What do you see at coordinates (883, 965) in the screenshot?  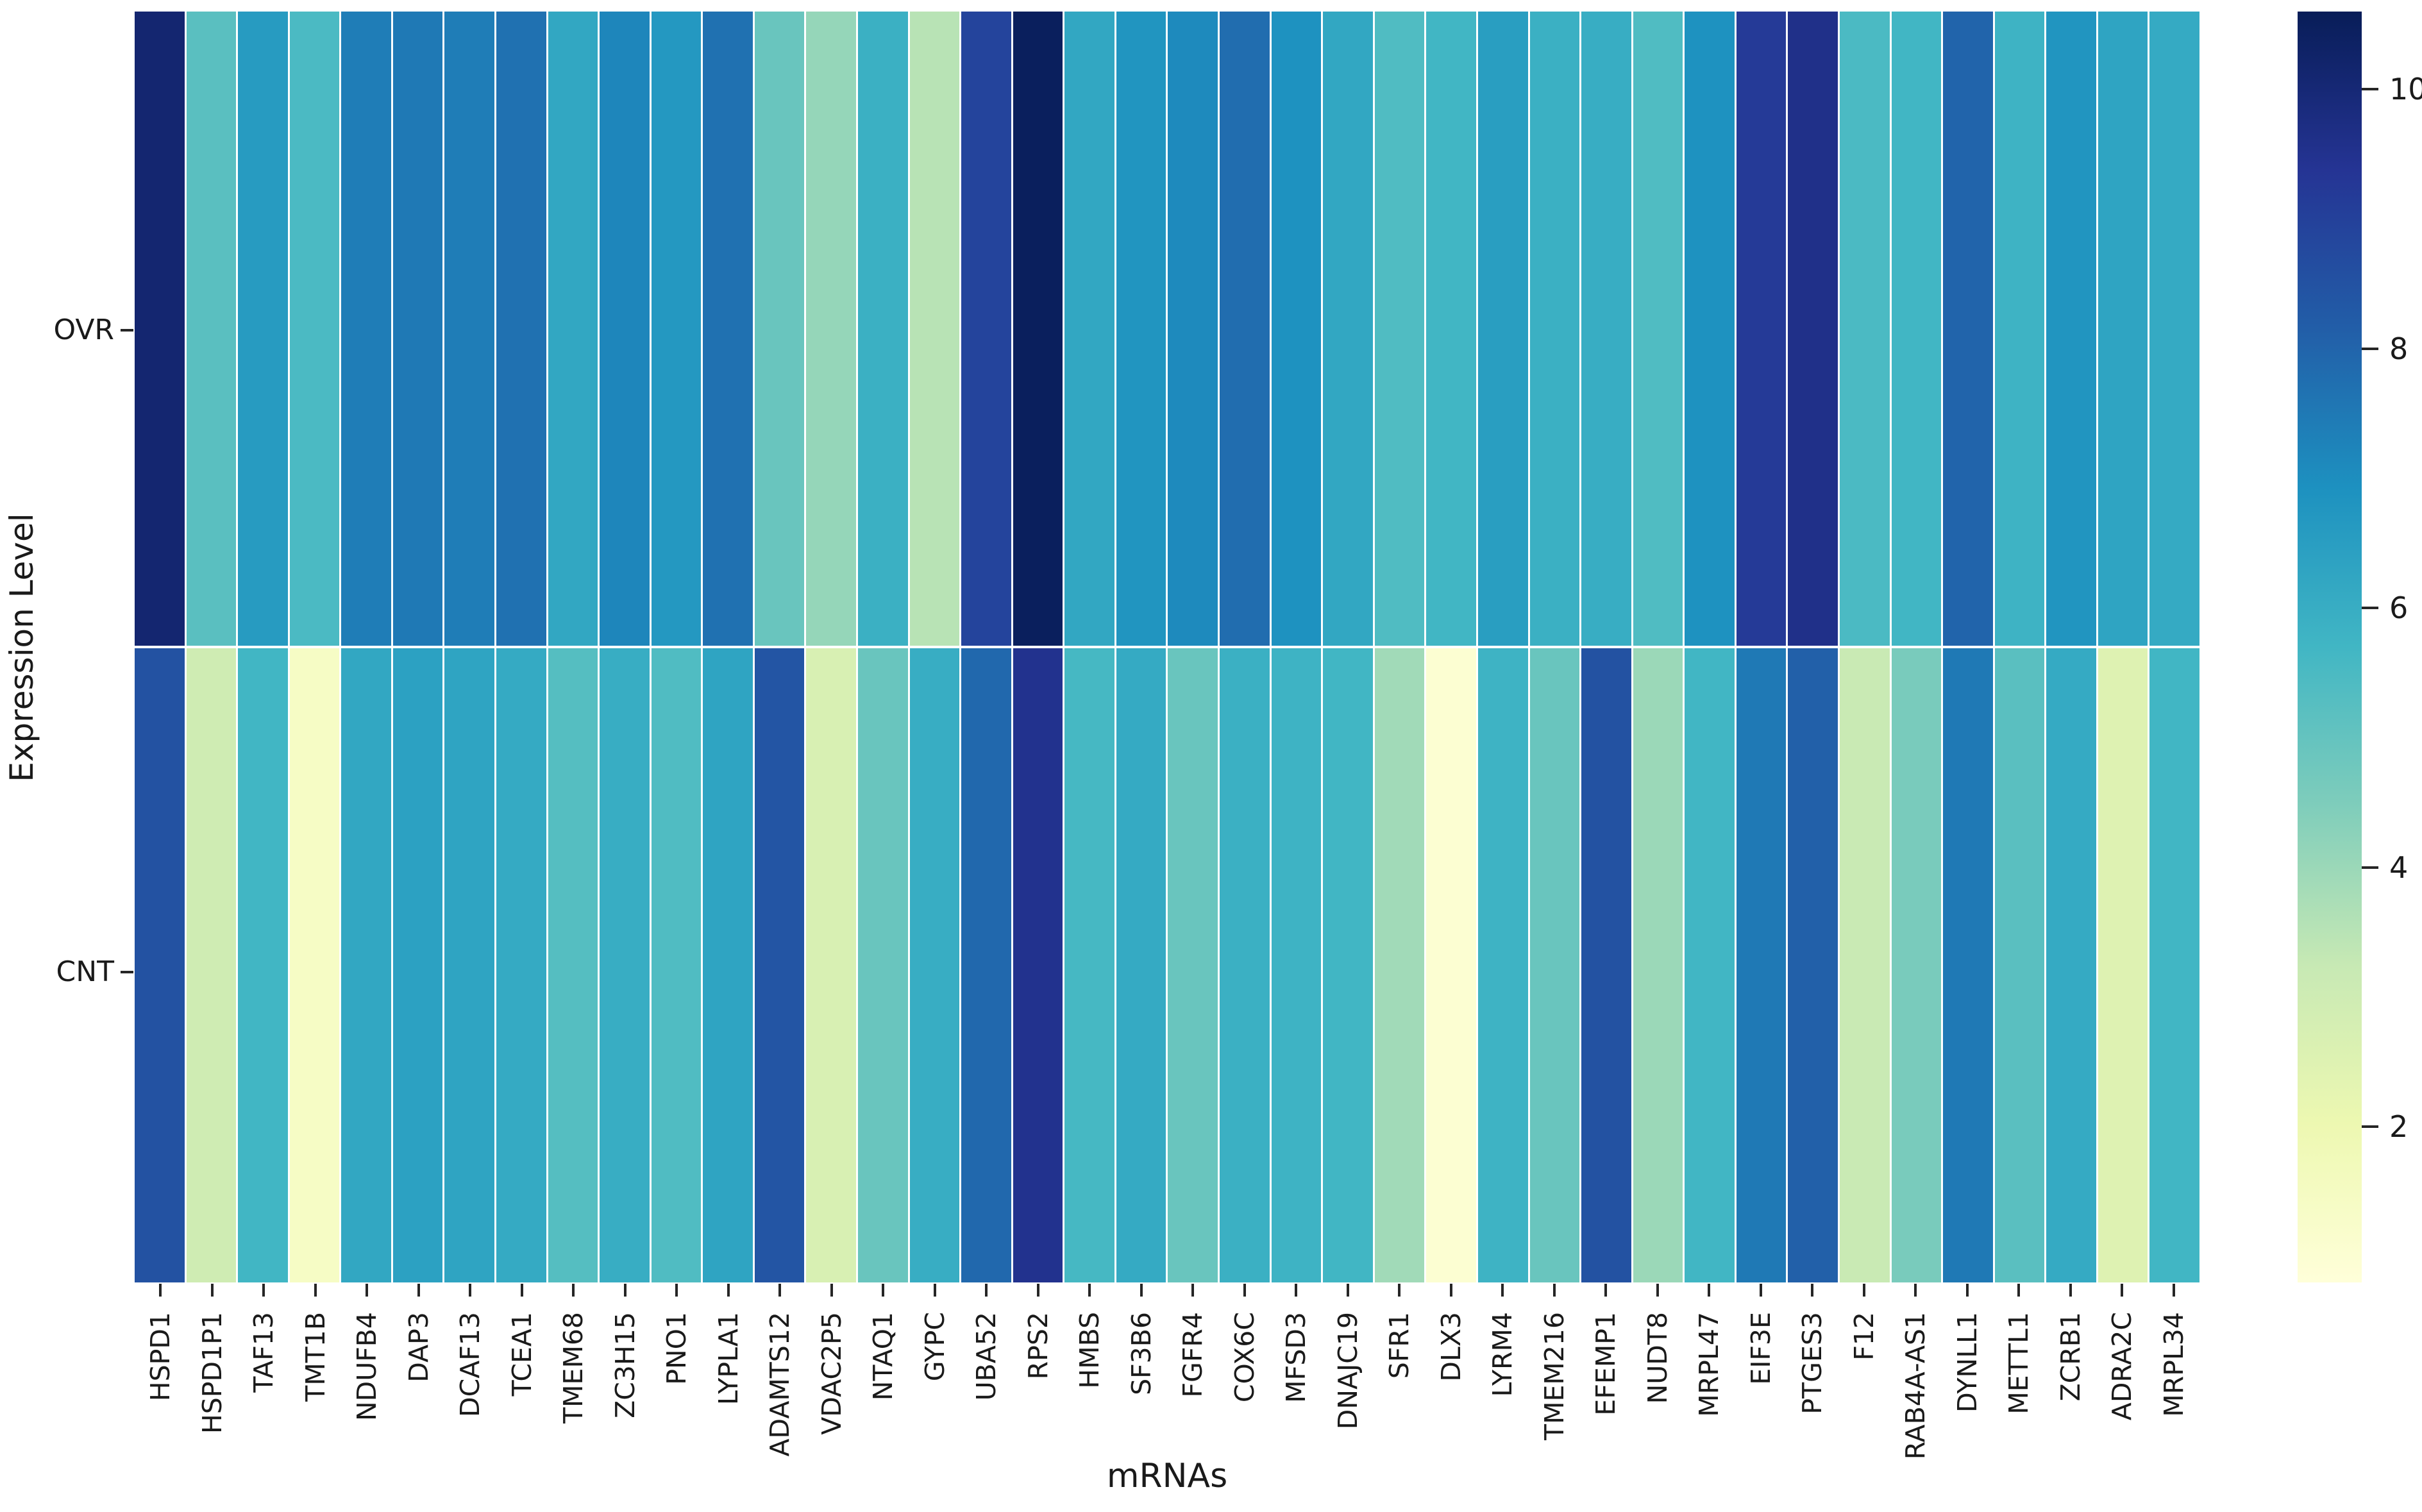 I see `heatmap-cell-CNT-NTAQ1` at bounding box center [883, 965].